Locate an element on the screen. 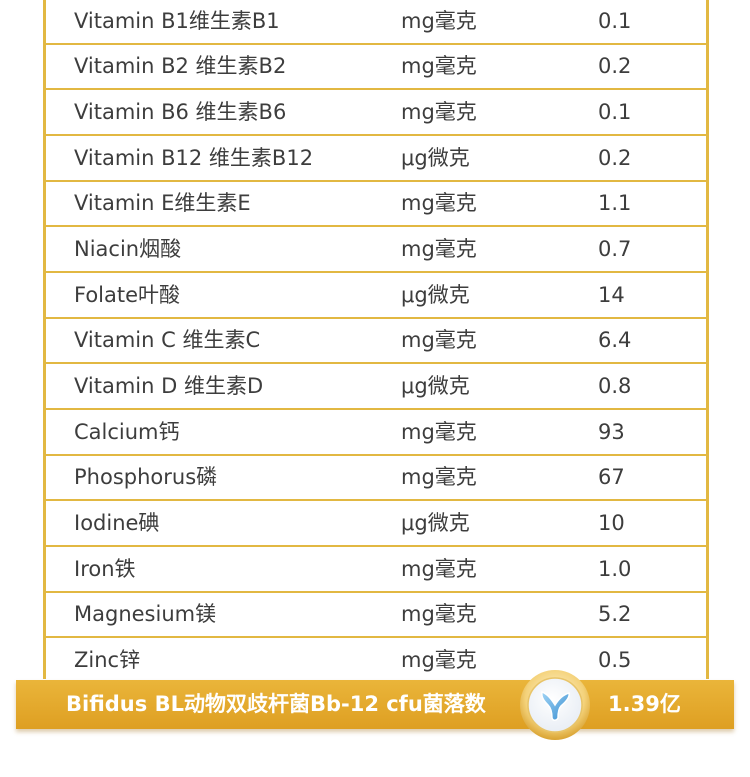 The width and height of the screenshot is (750, 777). table-row: Folate叶酸 μg微克 14 is located at coordinates (376, 296).